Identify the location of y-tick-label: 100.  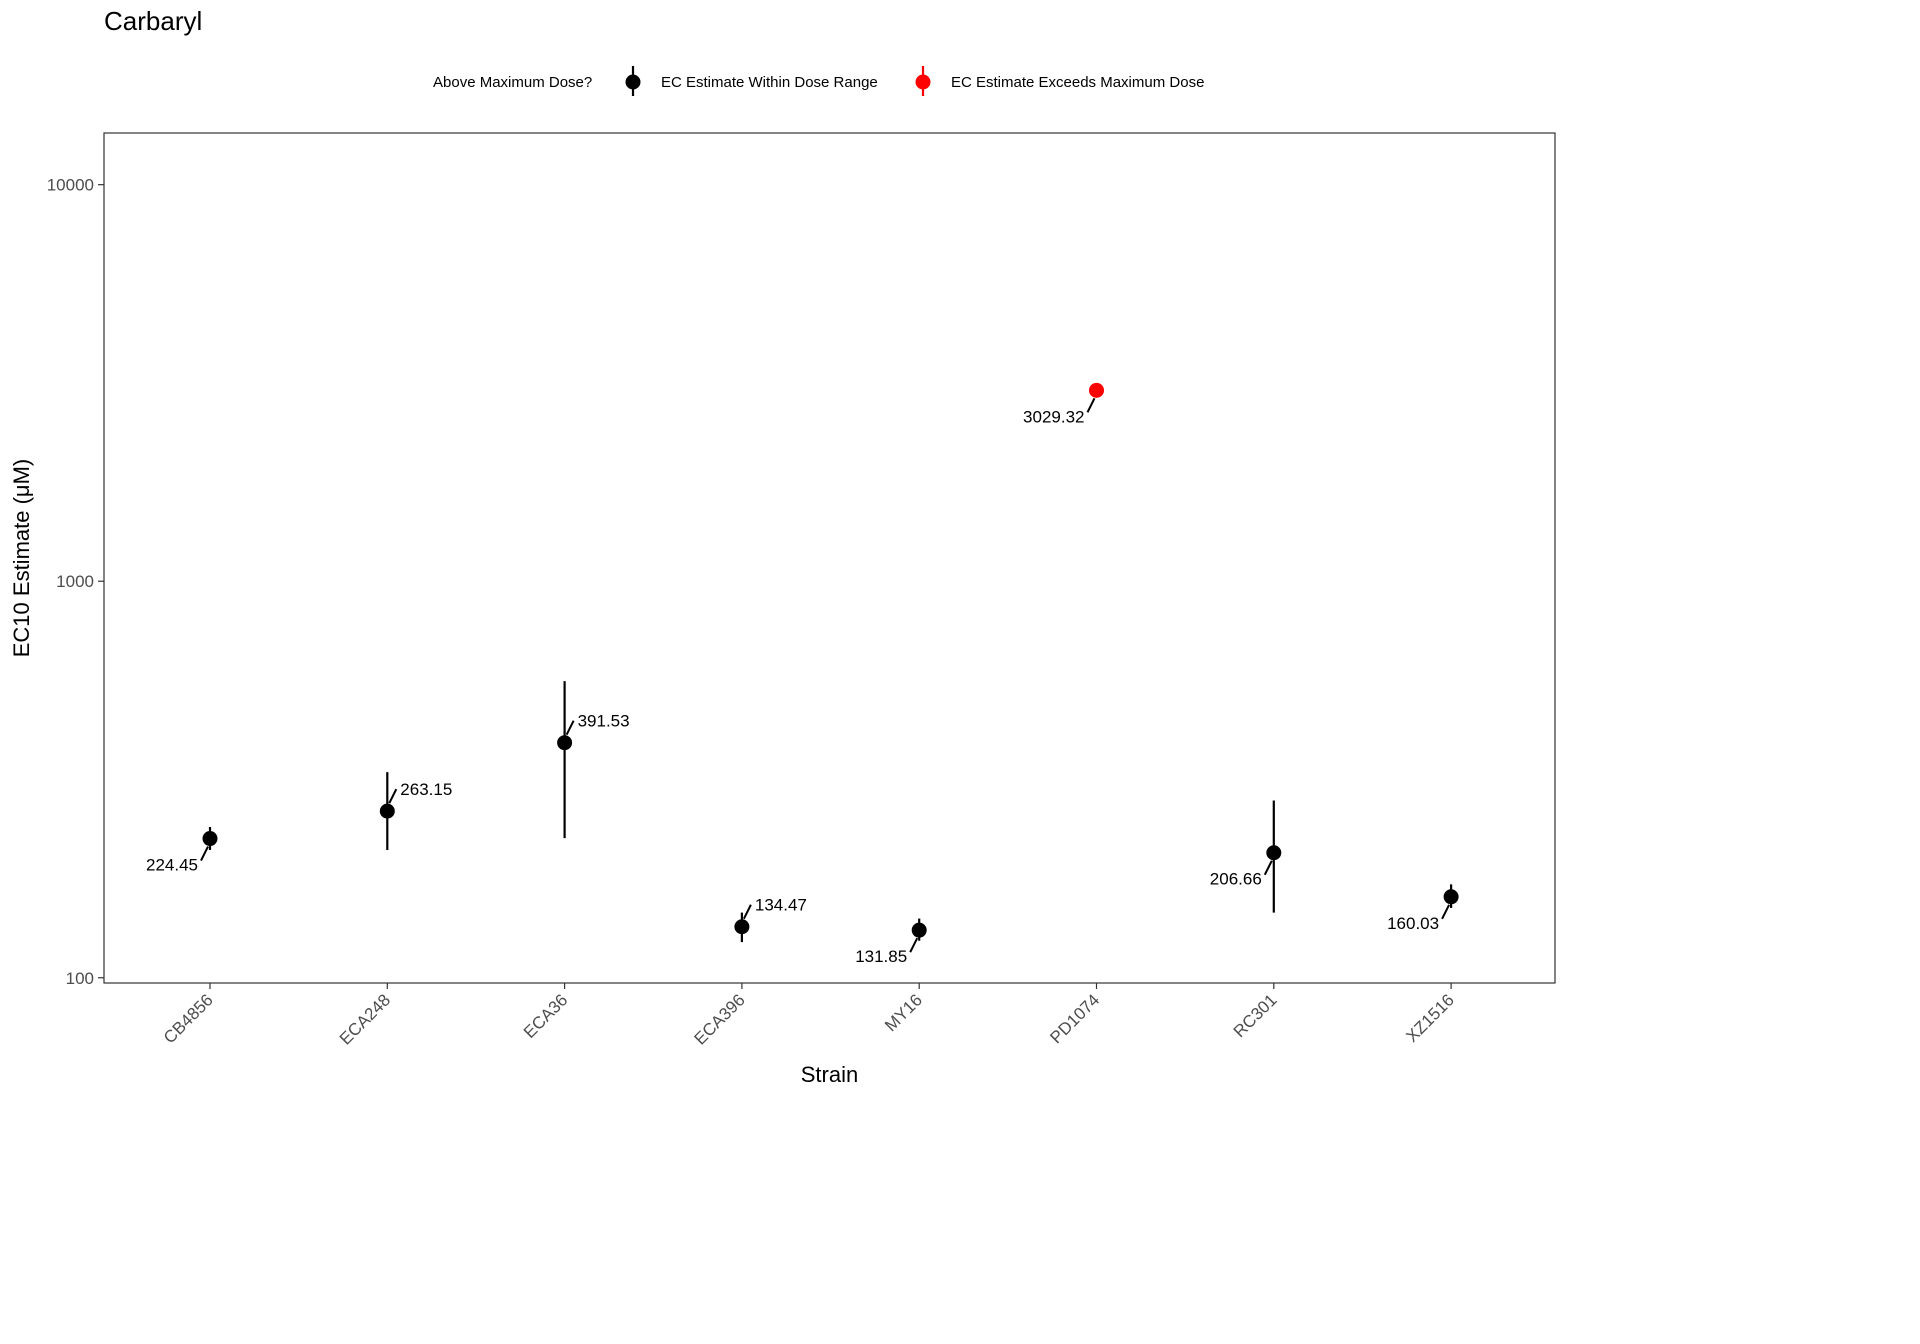
(80, 978).